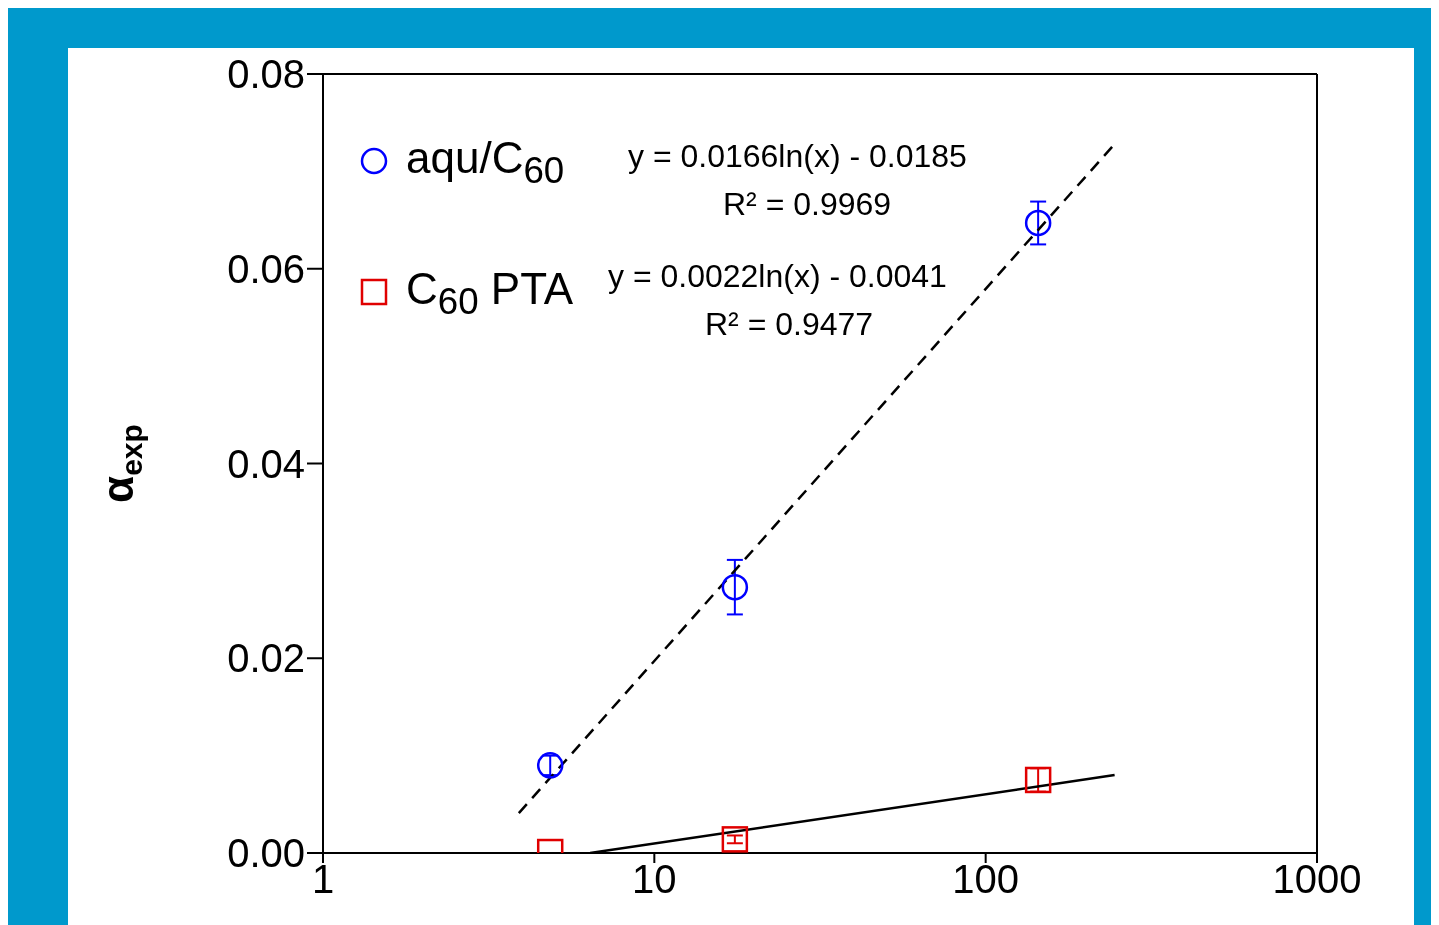  What do you see at coordinates (797, 156) in the screenshot?
I see `annotation: y = 0.0166ln(x) - 0.0185` at bounding box center [797, 156].